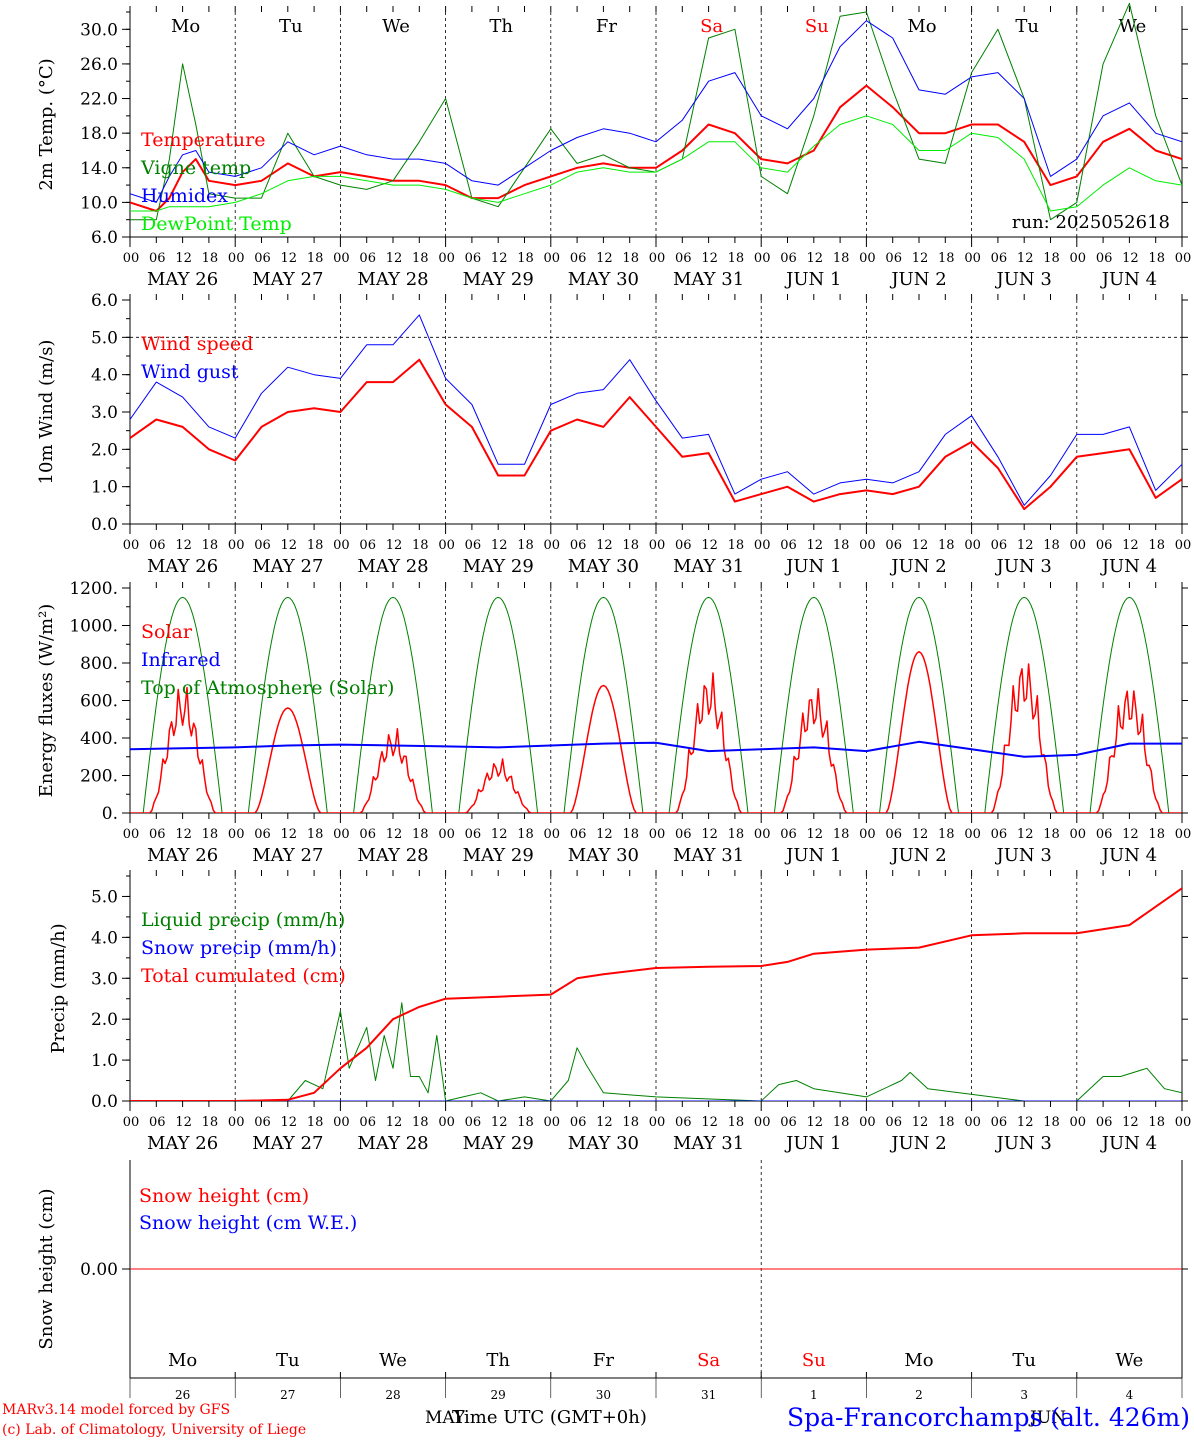 The width and height of the screenshot is (1194, 1440). What do you see at coordinates (46, 1268) in the screenshot?
I see `y-axis-title: Snow height (cm)` at bounding box center [46, 1268].